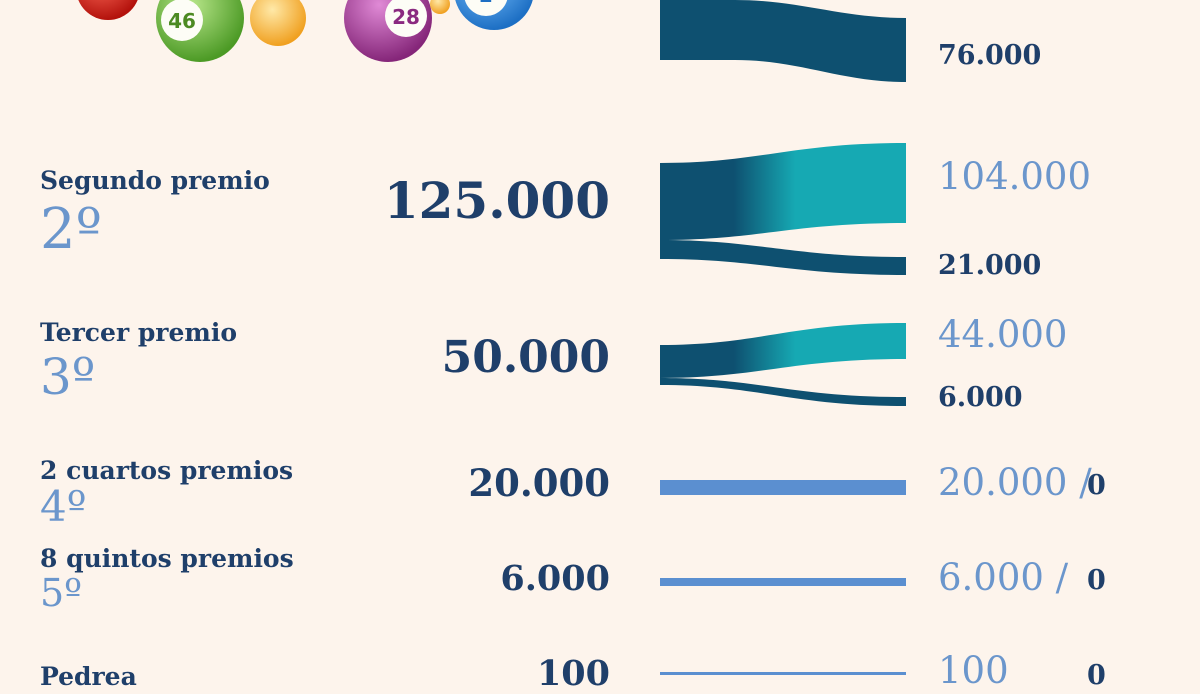 This screenshot has height=694, width=1200. What do you see at coordinates (440, 7) in the screenshot?
I see `small-orange-ball-icon` at bounding box center [440, 7].